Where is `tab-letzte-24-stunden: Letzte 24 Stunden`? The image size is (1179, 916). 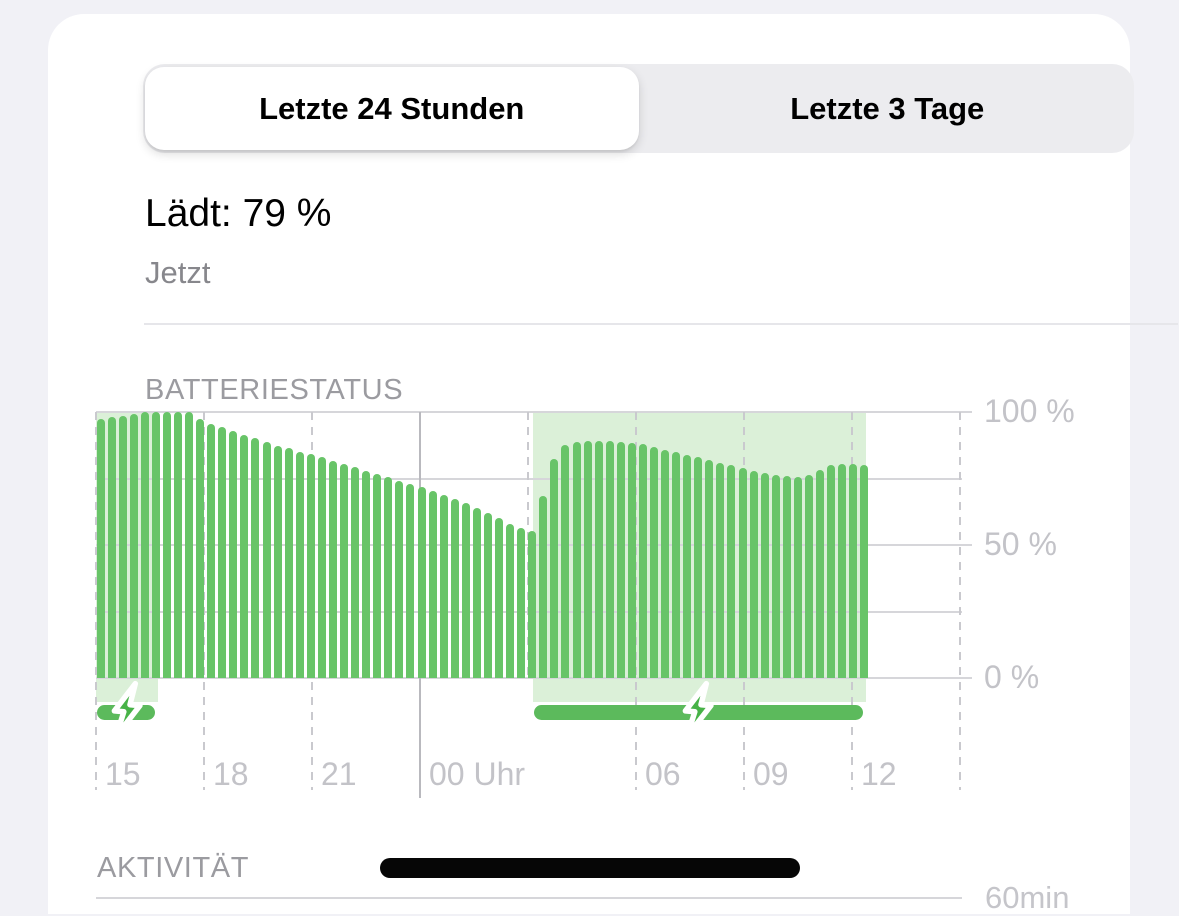 tab-letzte-24-stunden: Letzte 24 Stunden is located at coordinates (392, 108).